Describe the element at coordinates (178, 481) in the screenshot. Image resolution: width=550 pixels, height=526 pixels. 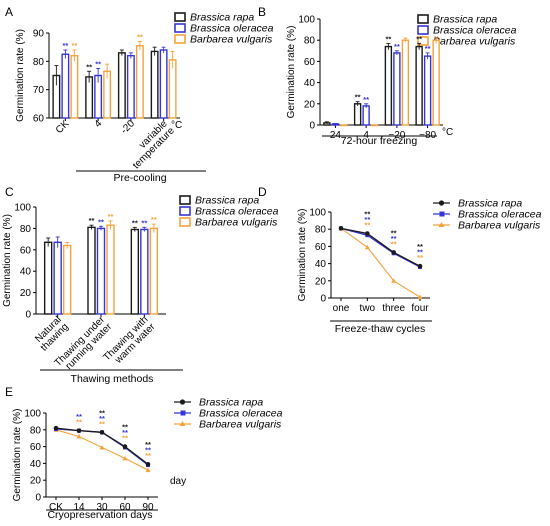
I see `x-unit-label: day` at that location.